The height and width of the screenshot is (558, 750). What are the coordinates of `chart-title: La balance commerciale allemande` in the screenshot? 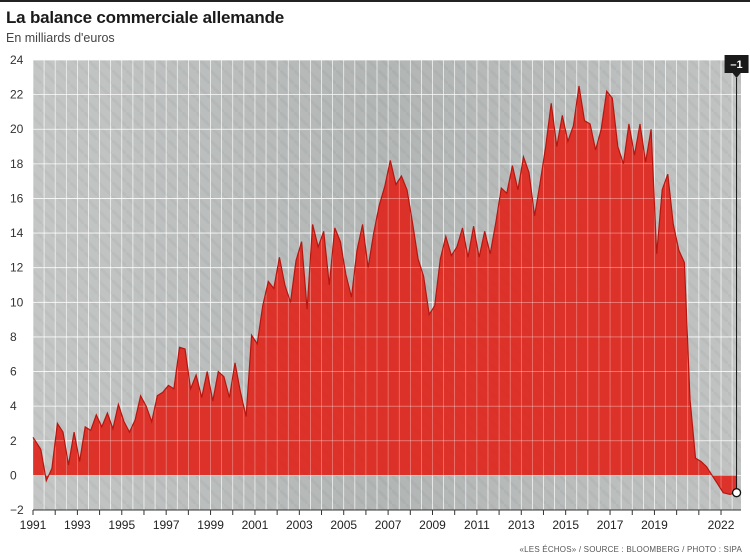 It's located at (145, 17).